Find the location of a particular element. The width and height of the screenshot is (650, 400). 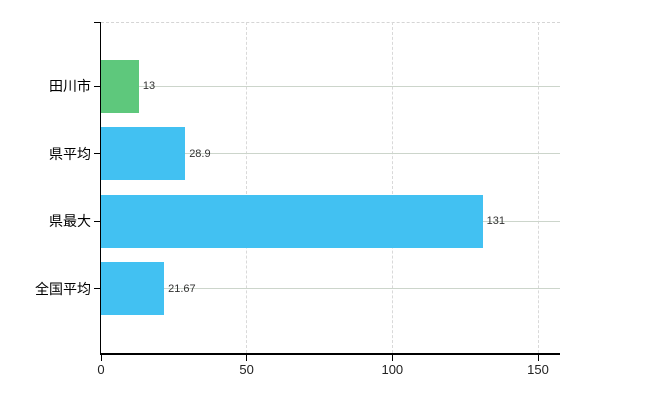

category-label-2: 県最大 is located at coordinates (70, 221).